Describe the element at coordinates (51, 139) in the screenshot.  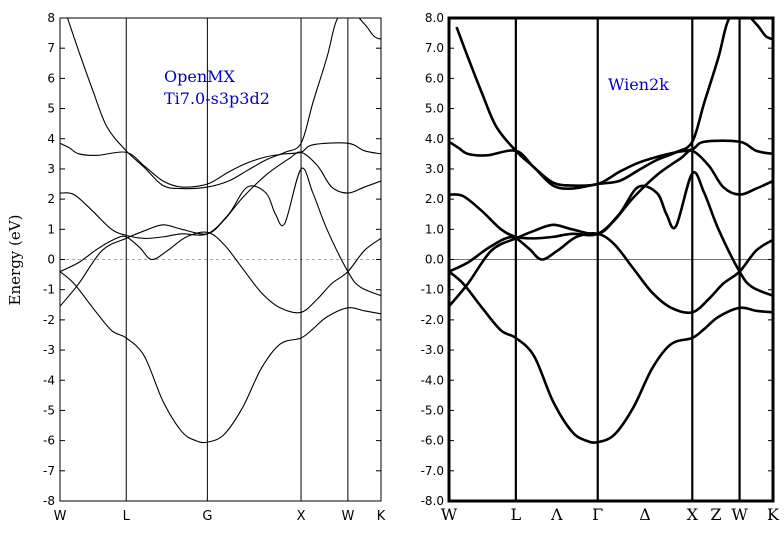
I see `y-tick-label: 4` at that location.